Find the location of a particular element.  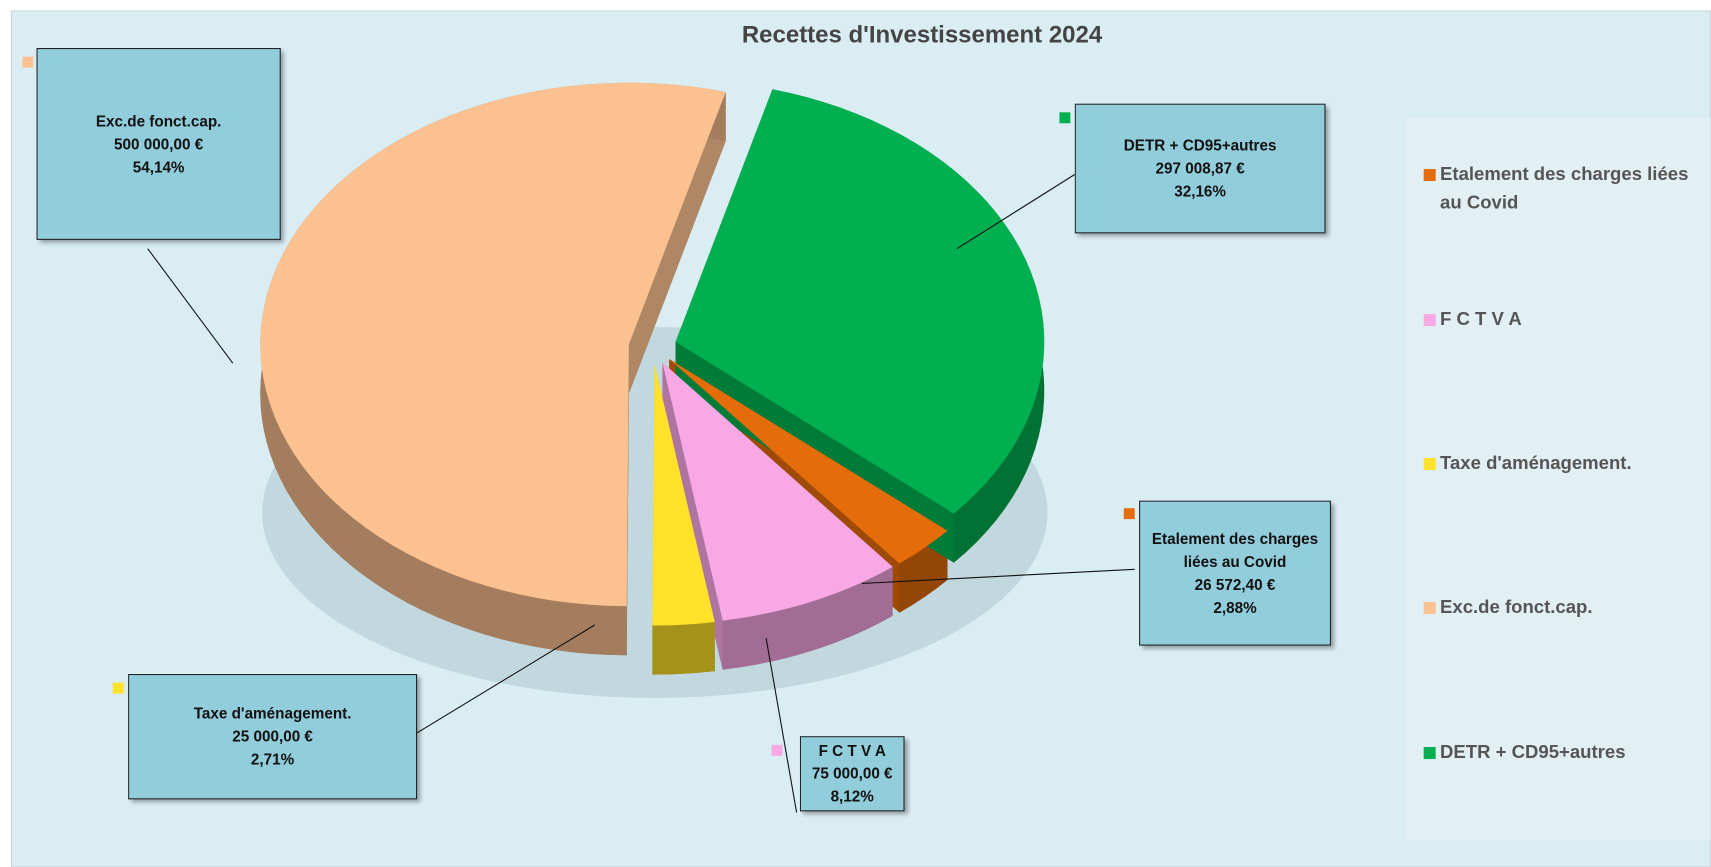

legend-panel is located at coordinates (1558, 478).